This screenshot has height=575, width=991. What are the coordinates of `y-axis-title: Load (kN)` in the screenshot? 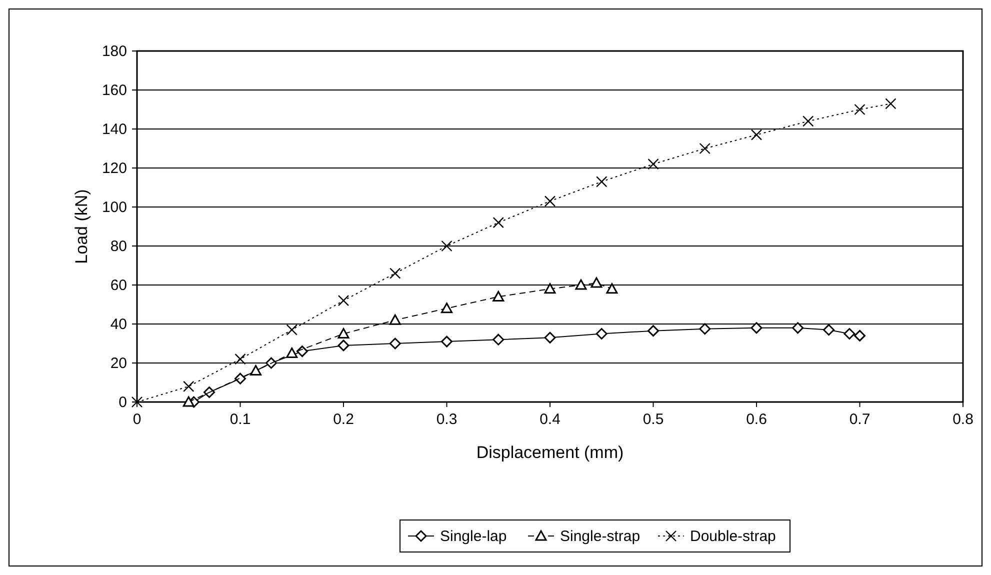 It's located at (81, 226).